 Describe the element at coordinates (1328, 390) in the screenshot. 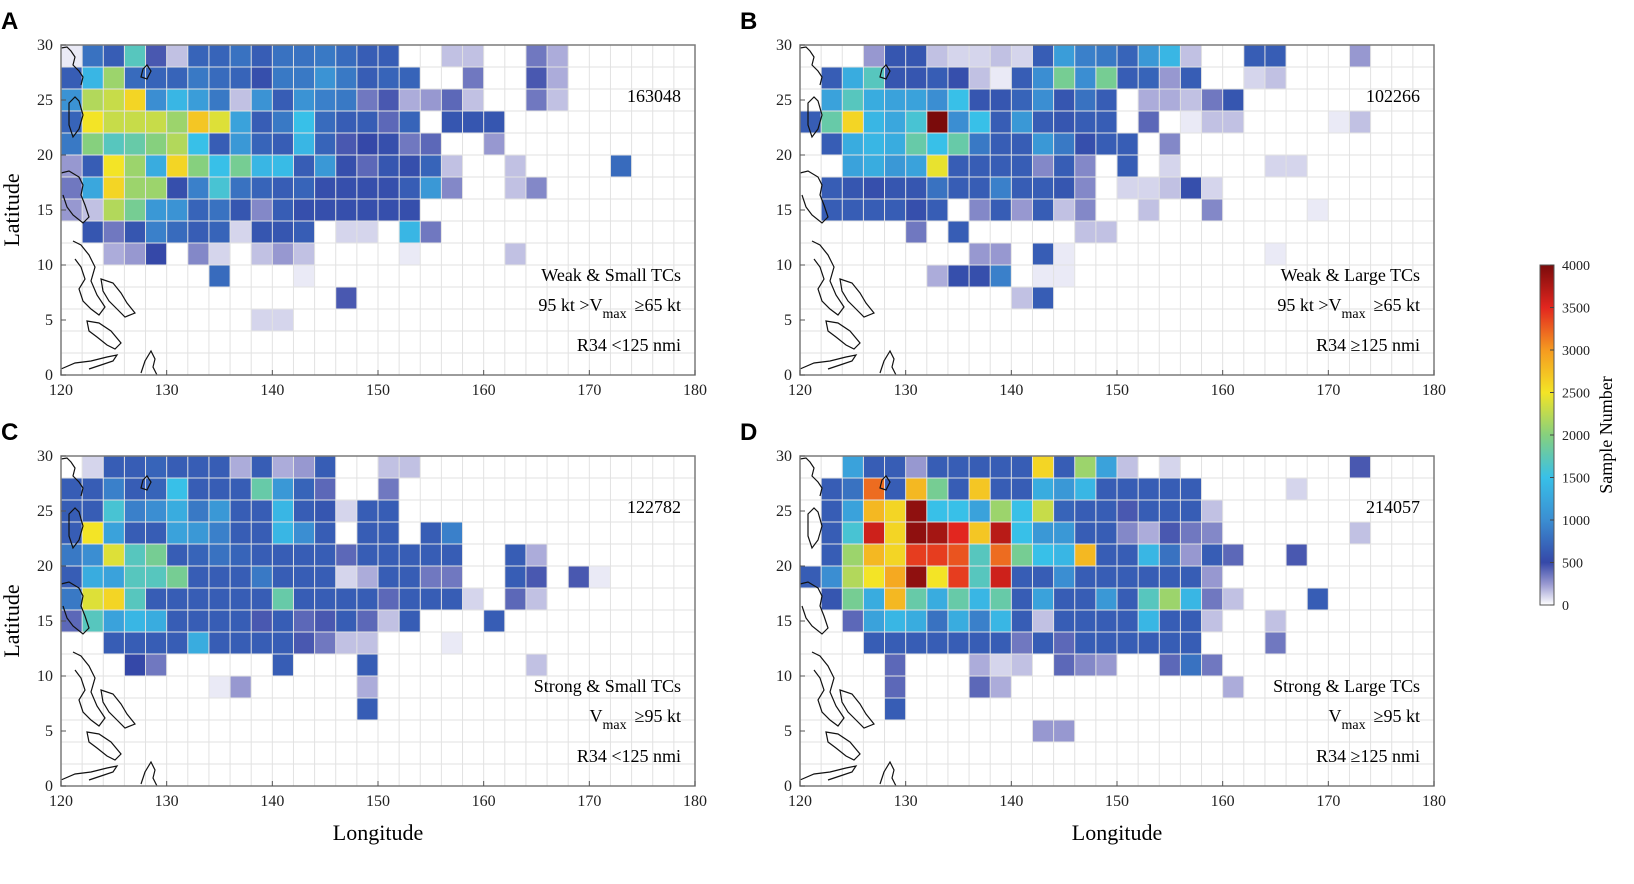

I see `x-tick-label: 170` at that location.